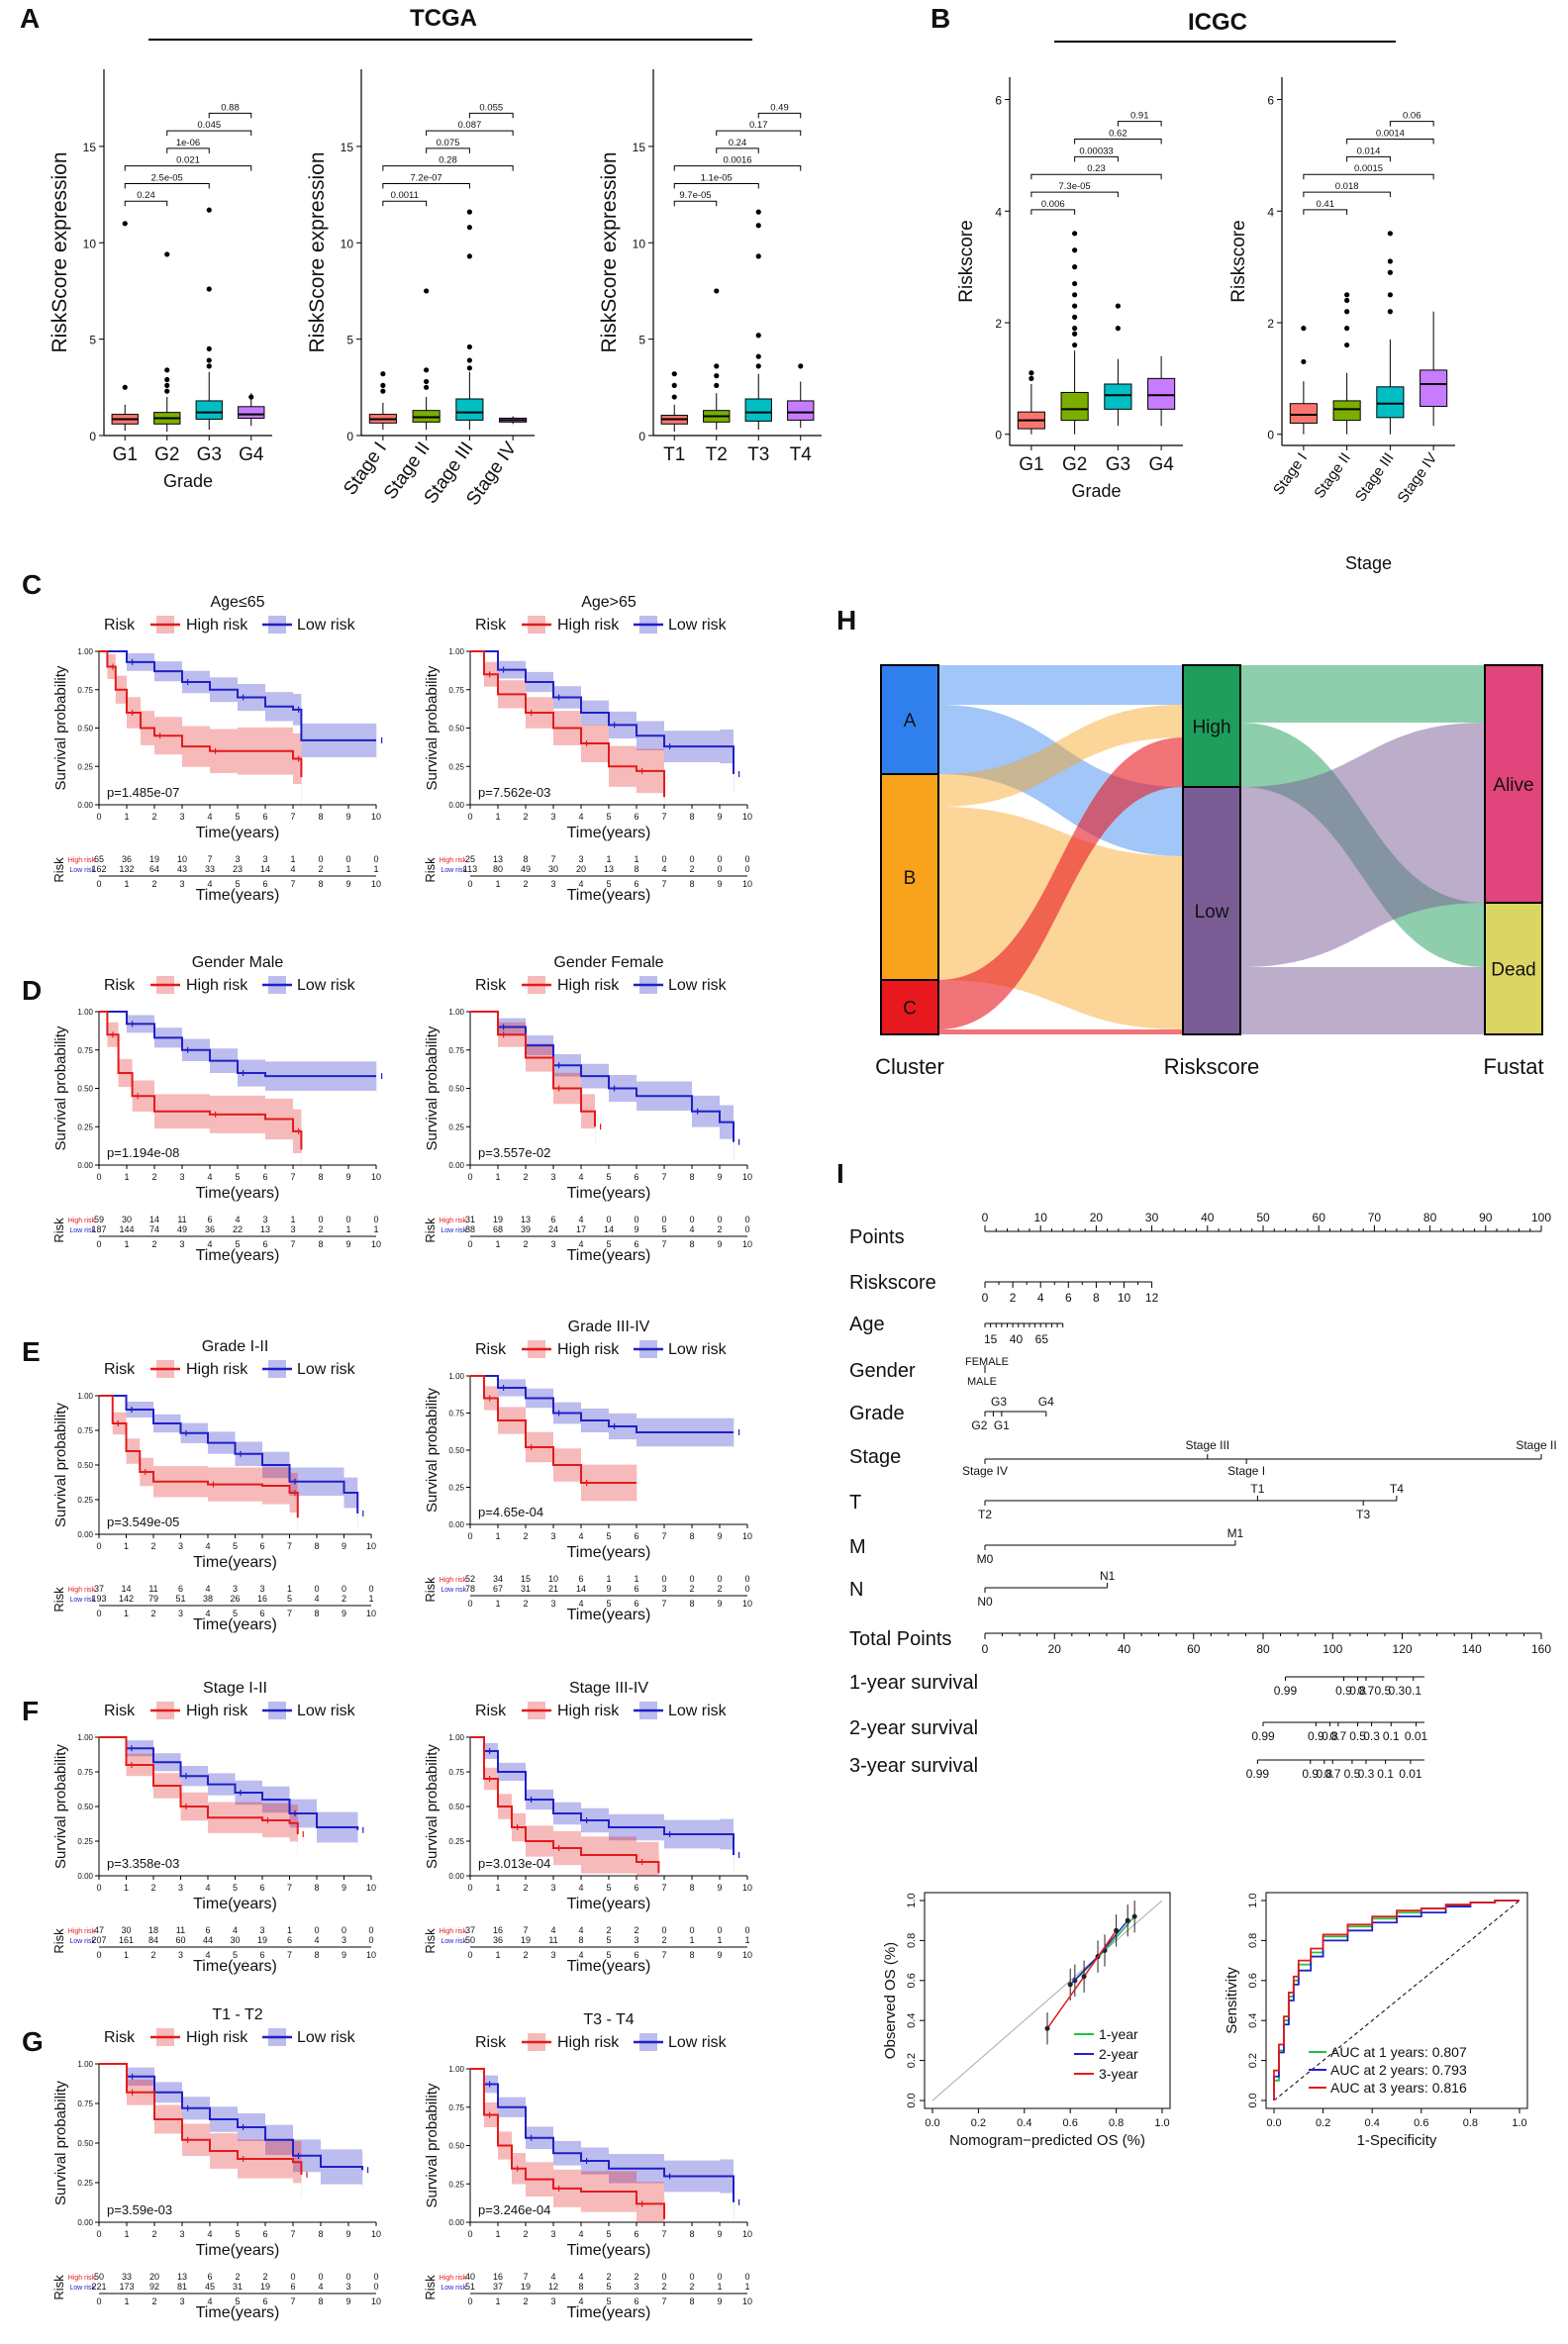 This screenshot has width=1568, height=2344. Describe the element at coordinates (1060, 1031) in the screenshot. I see `flow-c-low` at that location.